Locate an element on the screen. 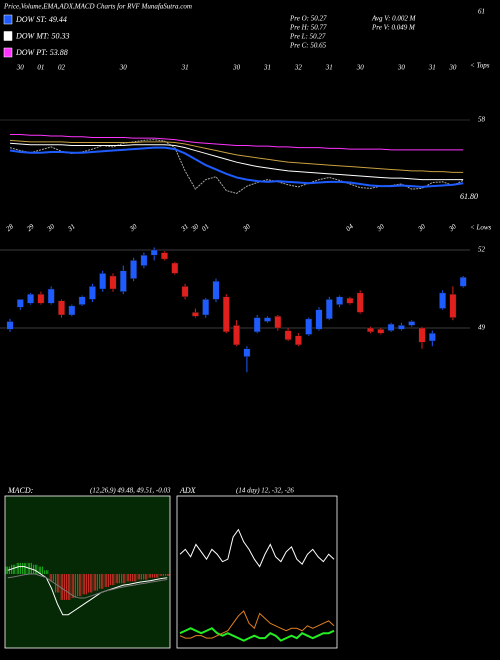 The image size is (500, 660). x-tick-label: 01 is located at coordinates (40, 68).